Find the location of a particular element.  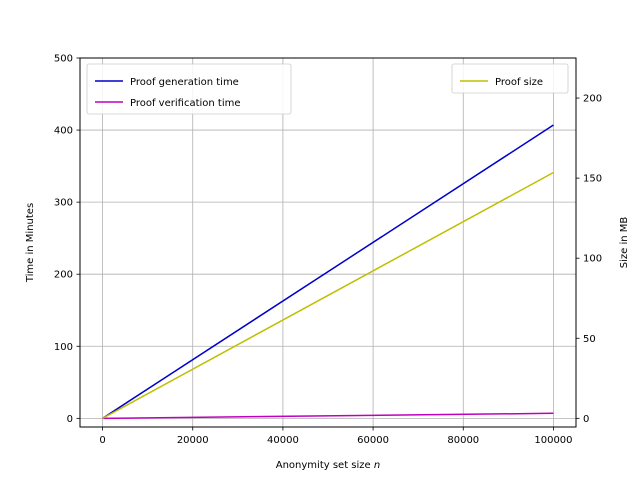

x-axis-title-variable: n is located at coordinates (377, 465).